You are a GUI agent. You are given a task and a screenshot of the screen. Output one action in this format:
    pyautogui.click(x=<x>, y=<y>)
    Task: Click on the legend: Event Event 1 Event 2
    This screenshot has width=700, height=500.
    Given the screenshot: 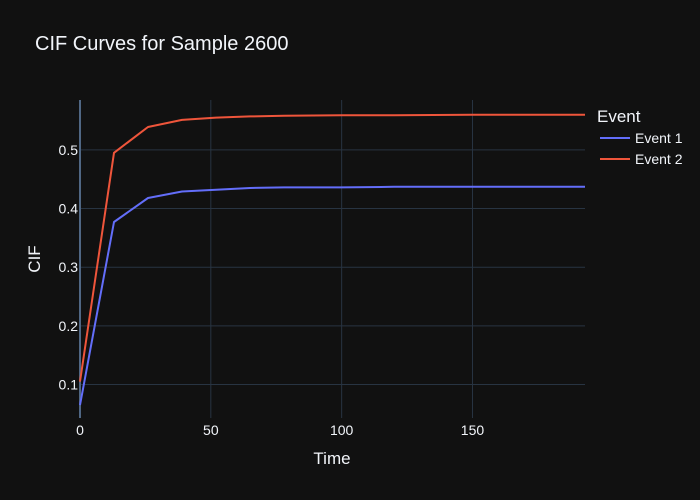 What is the action you would take?
    pyautogui.click(x=640, y=137)
    